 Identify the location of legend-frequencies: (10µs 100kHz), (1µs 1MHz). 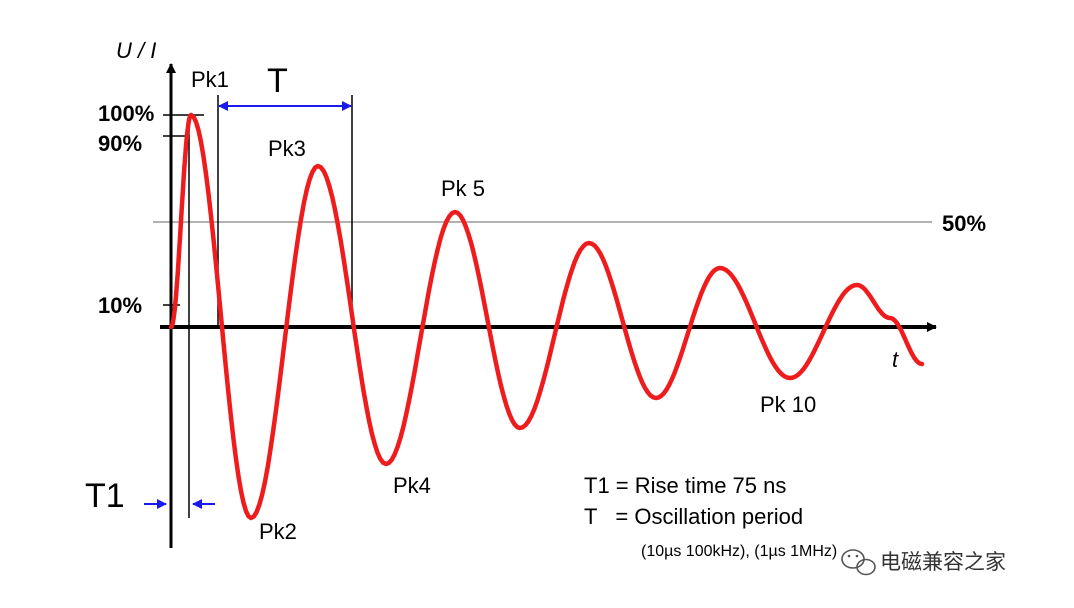
(739, 551).